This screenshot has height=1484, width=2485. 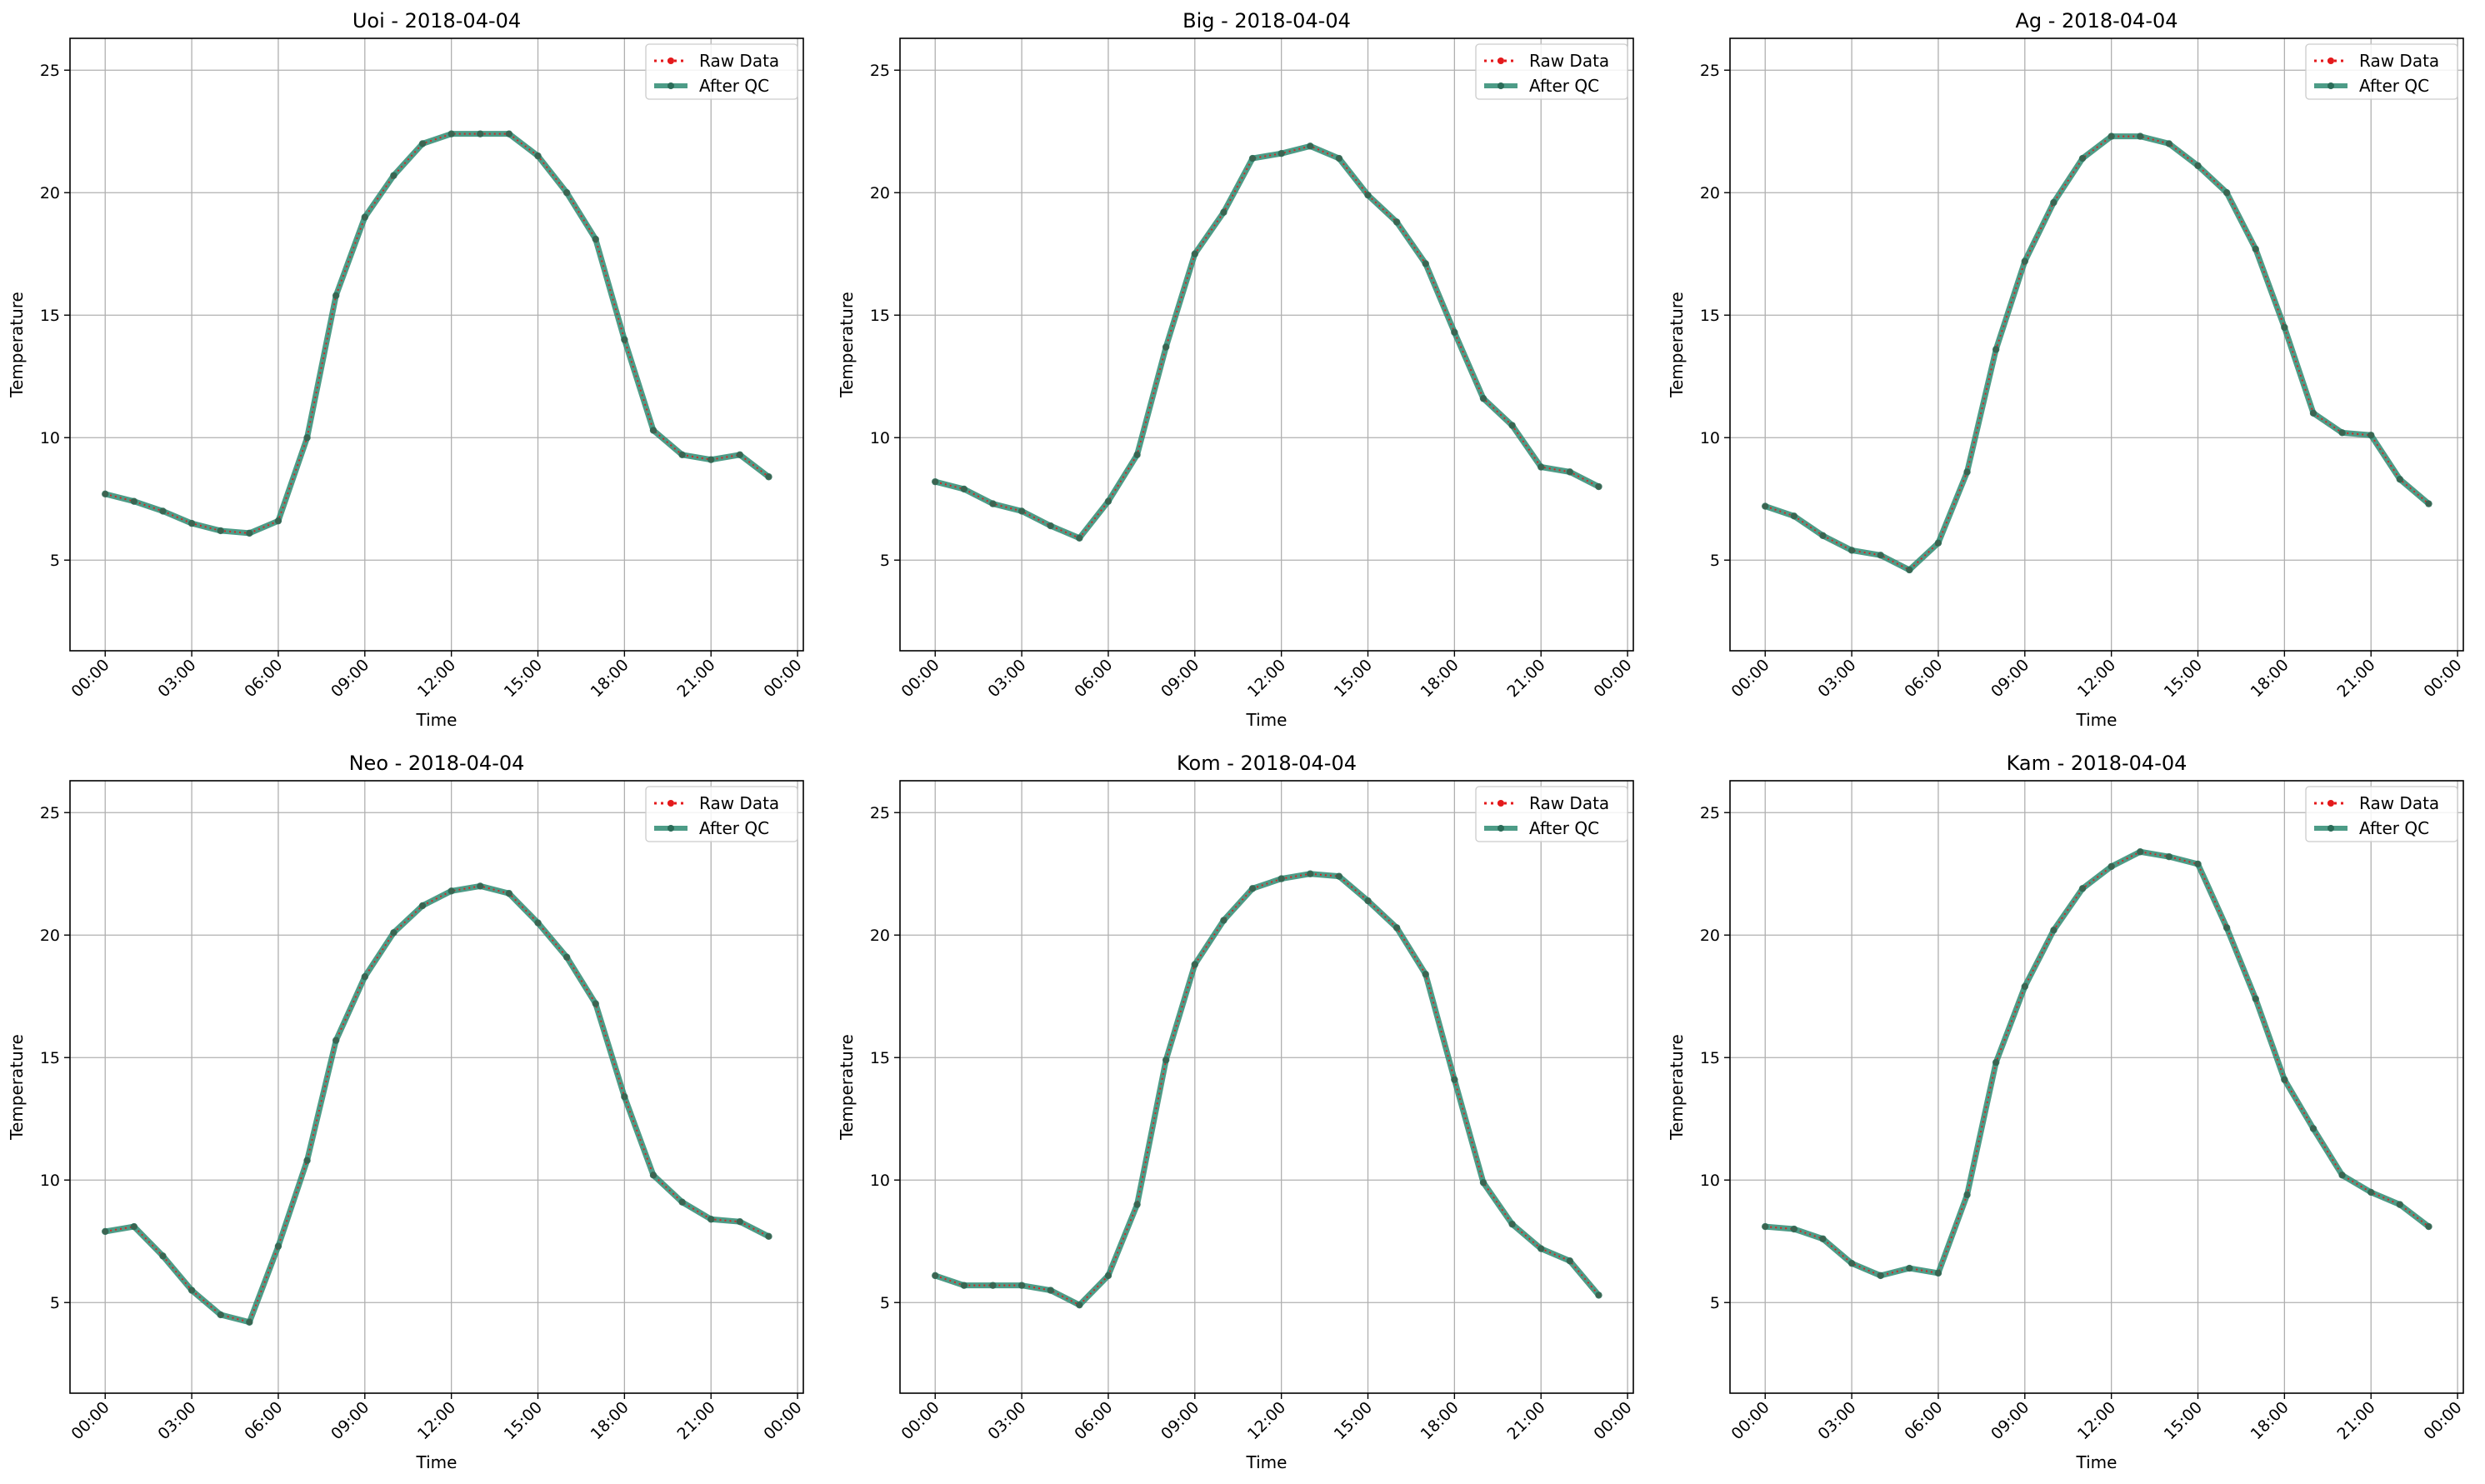 I want to click on y-axis-label: Temperature, so click(x=847, y=1088).